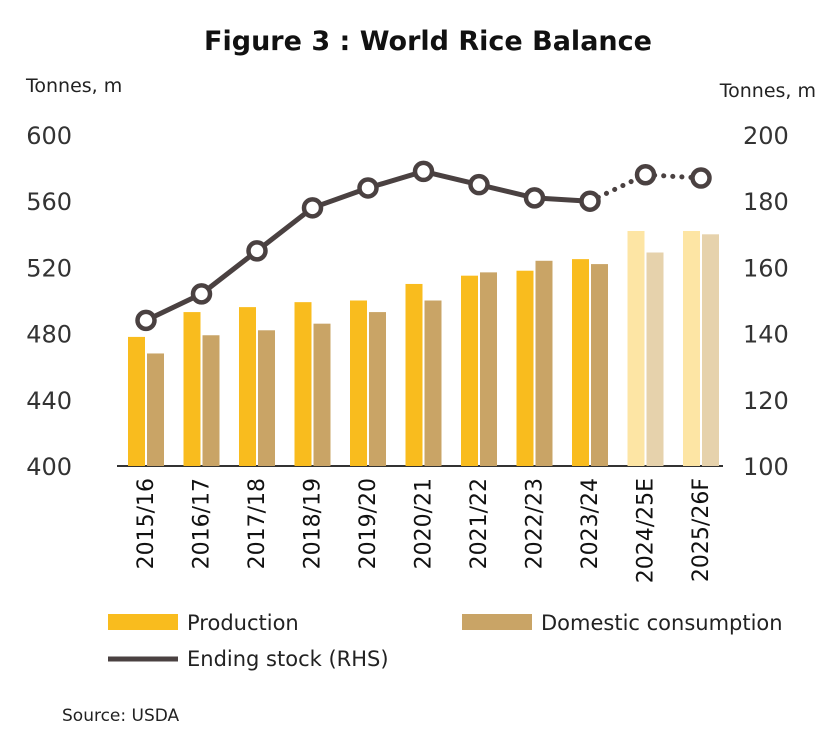 Image resolution: width=840 pixels, height=754 pixels. I want to click on category-label: 2023/24, so click(590, 523).